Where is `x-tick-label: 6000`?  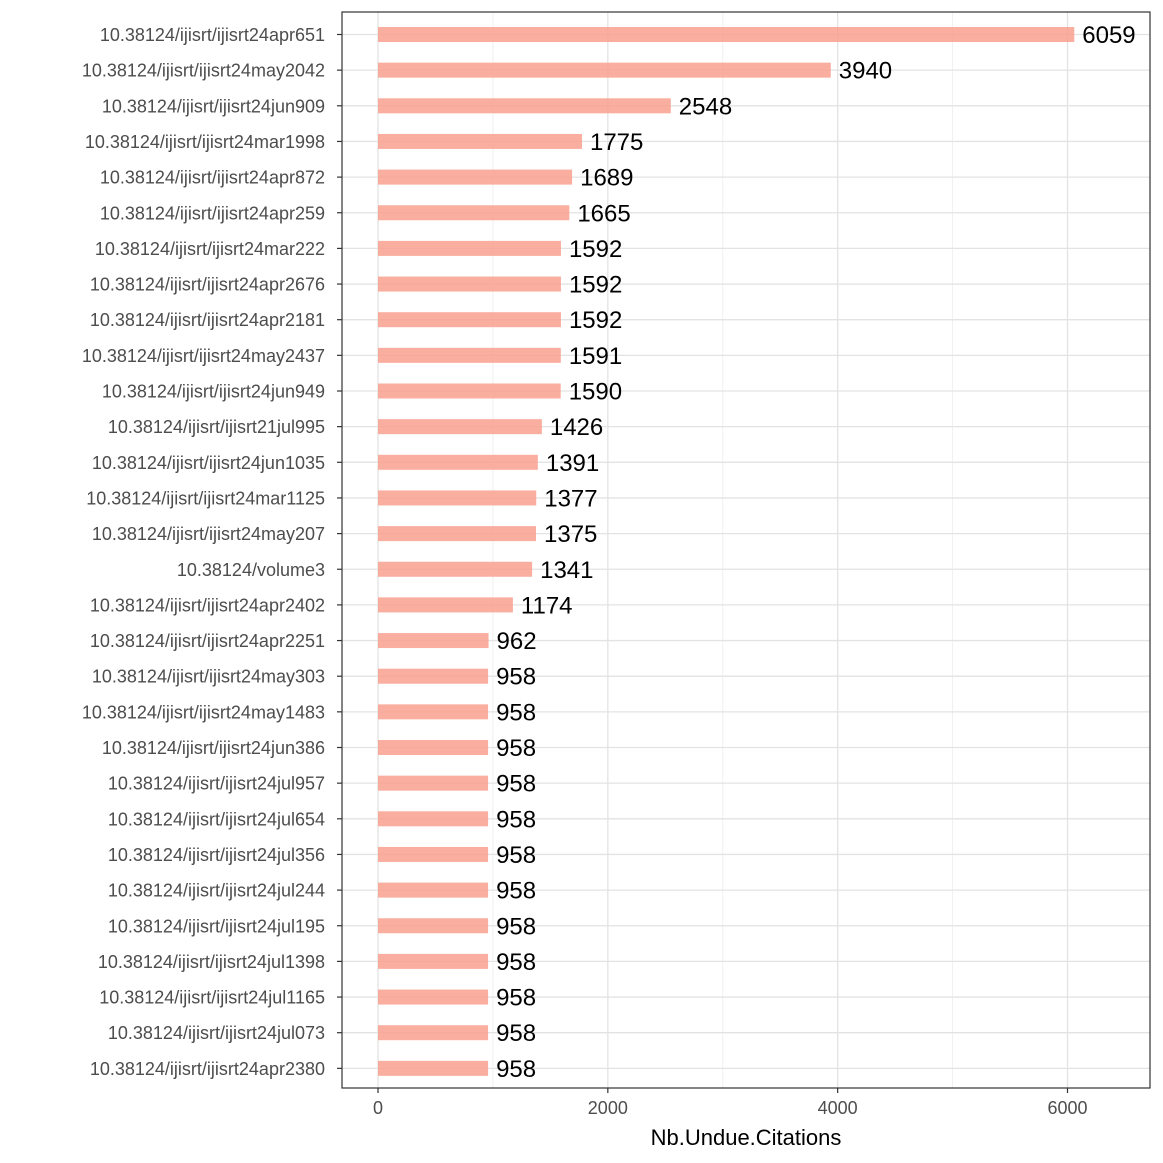
x-tick-label: 6000 is located at coordinates (1067, 1108).